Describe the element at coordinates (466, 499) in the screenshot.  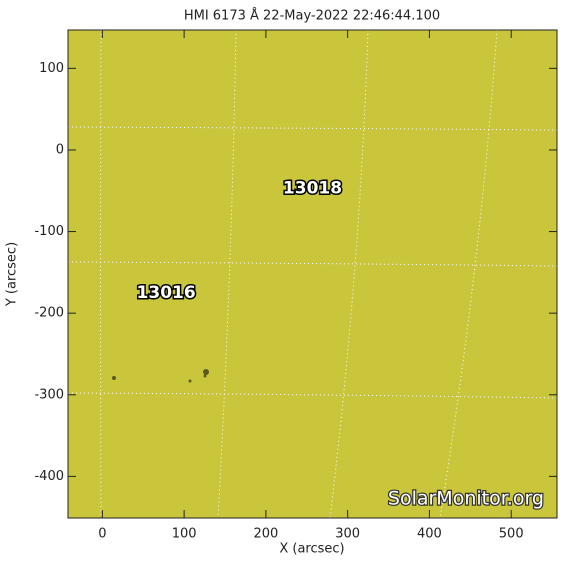
I see `watermark: SolarMonitor.org` at that location.